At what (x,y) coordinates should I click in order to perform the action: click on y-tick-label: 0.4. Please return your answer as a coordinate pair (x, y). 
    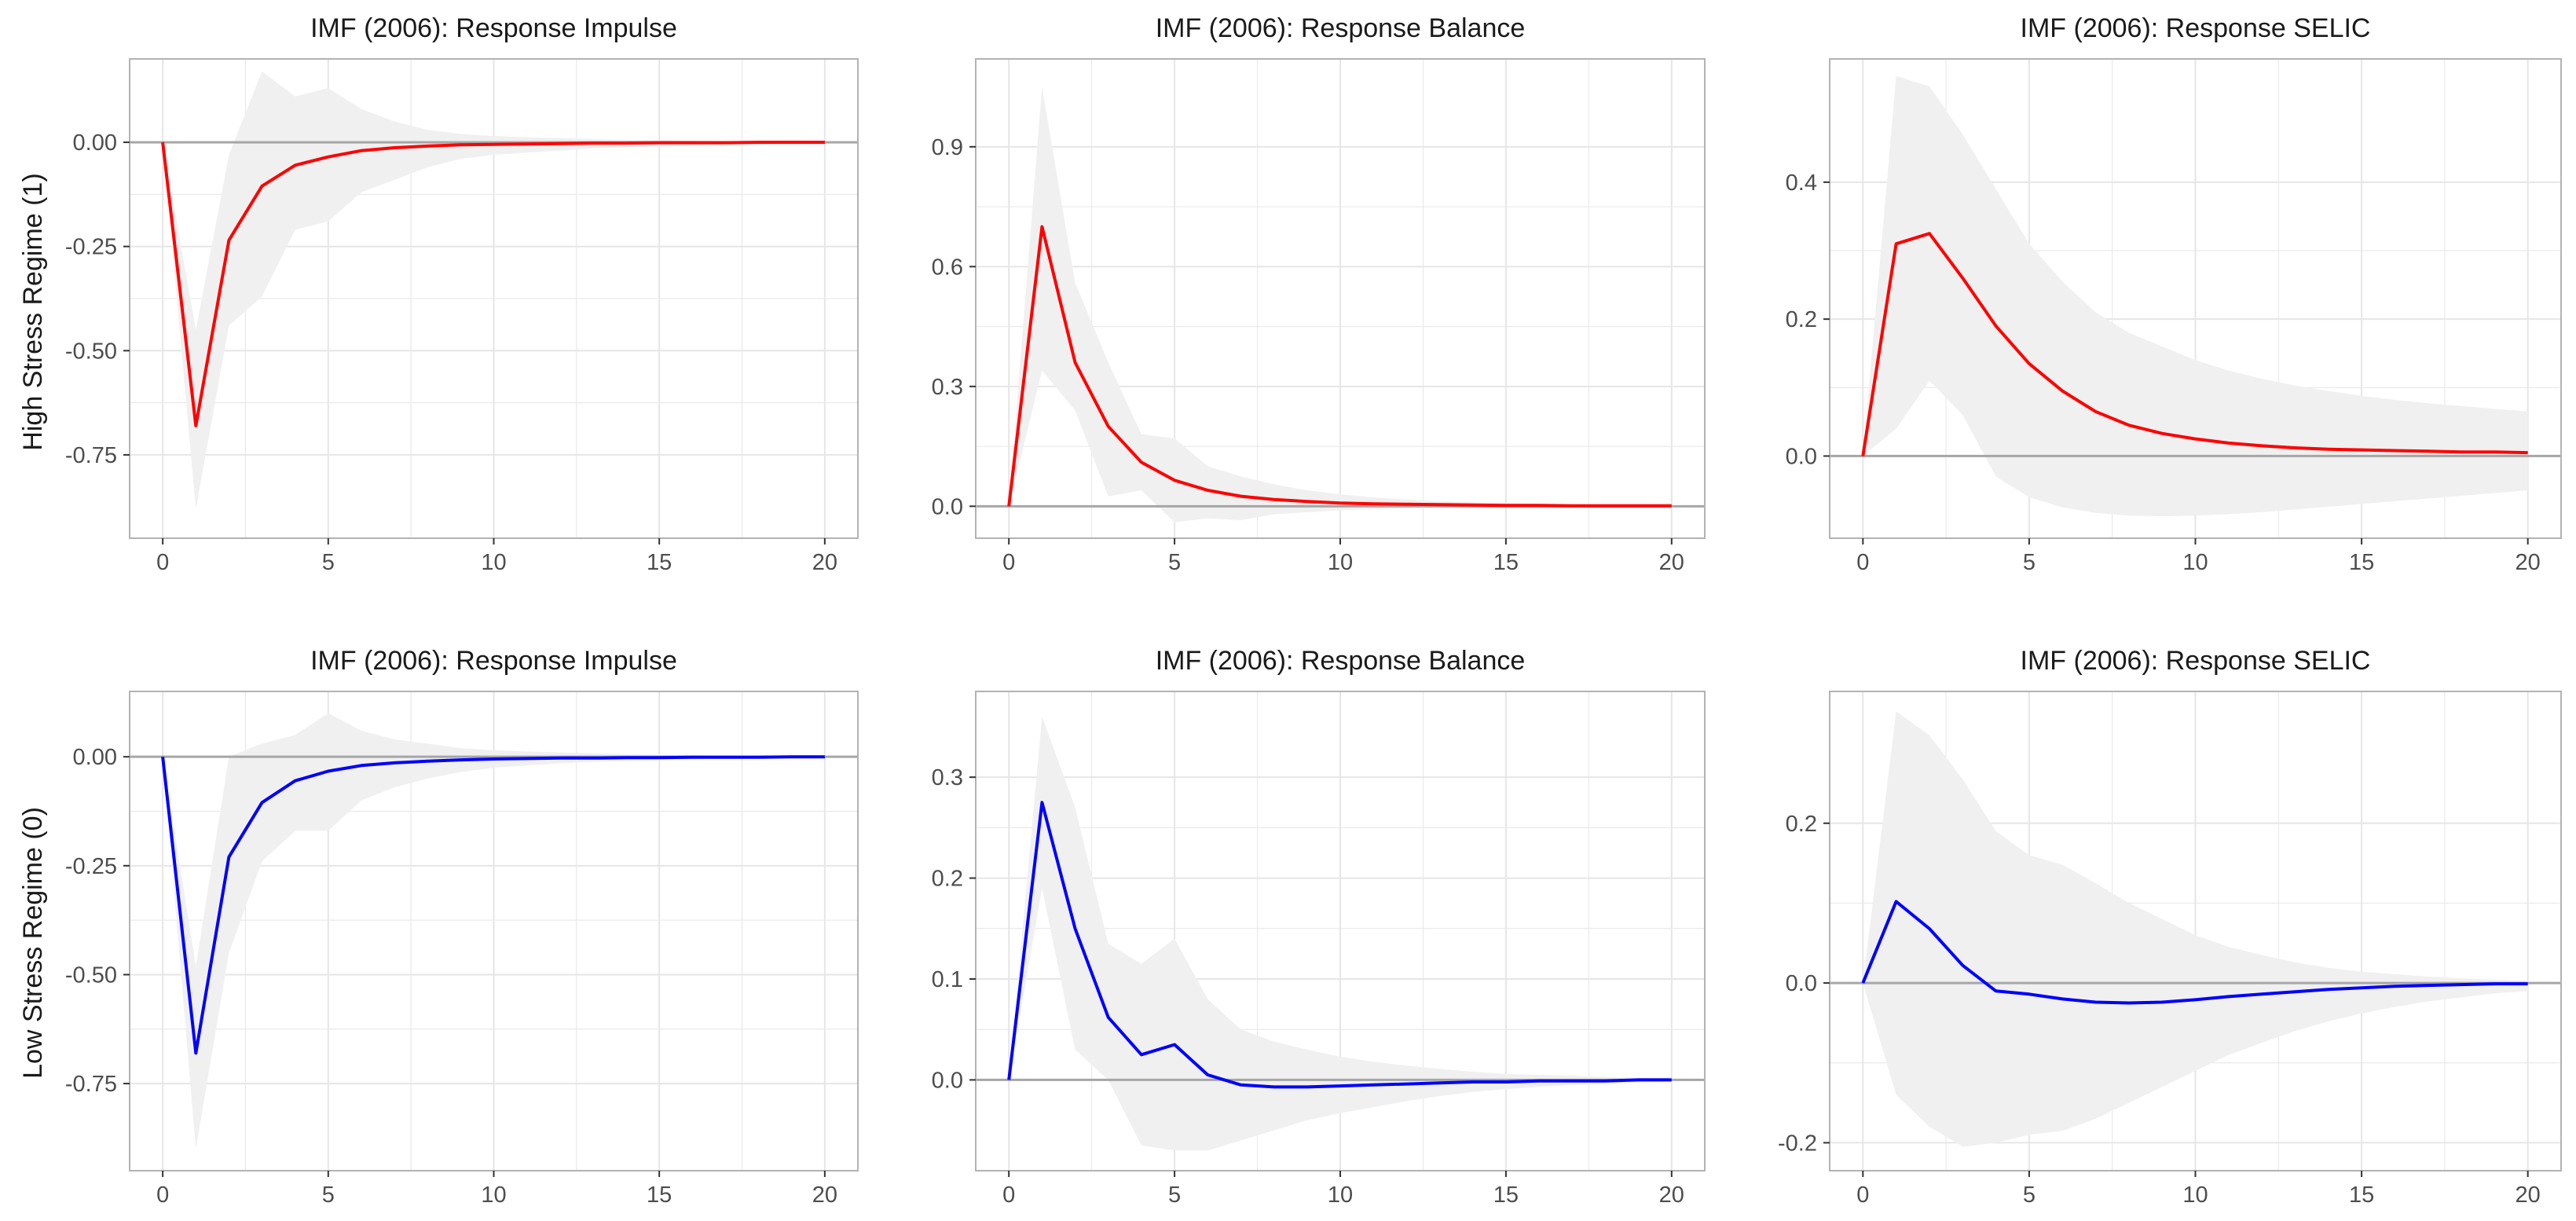
    Looking at the image, I should click on (1802, 183).